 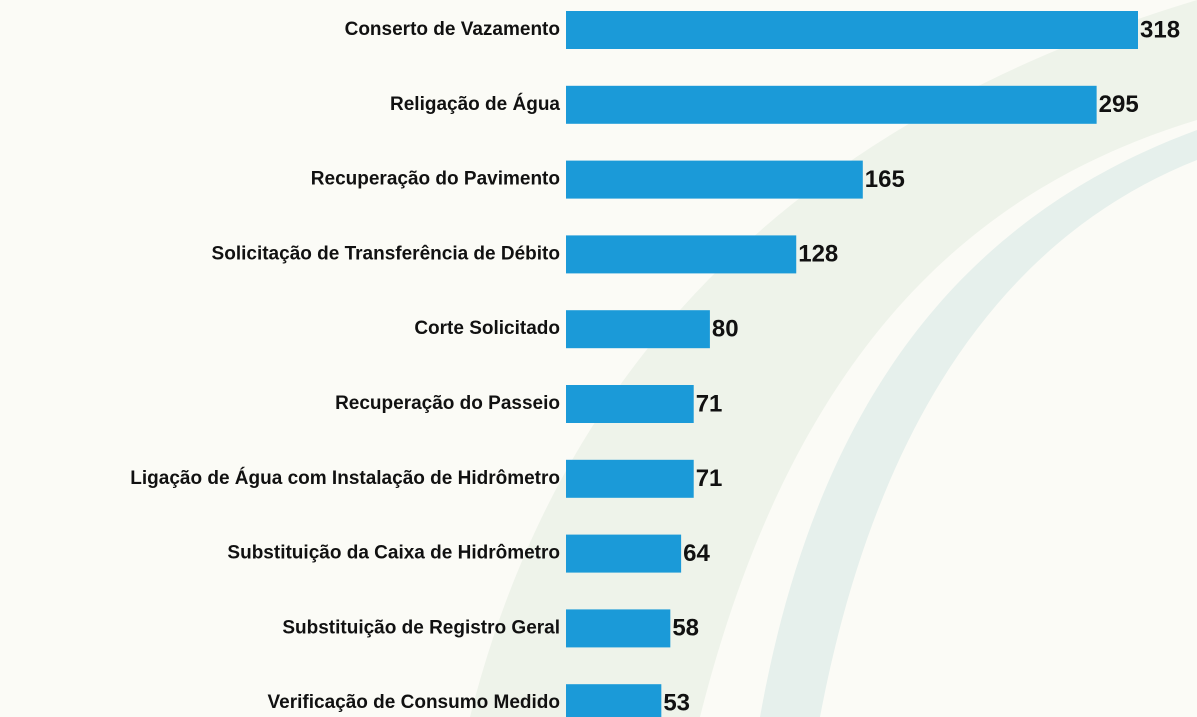 What do you see at coordinates (447, 403) in the screenshot?
I see `category-label: Recuperação do Passeio` at bounding box center [447, 403].